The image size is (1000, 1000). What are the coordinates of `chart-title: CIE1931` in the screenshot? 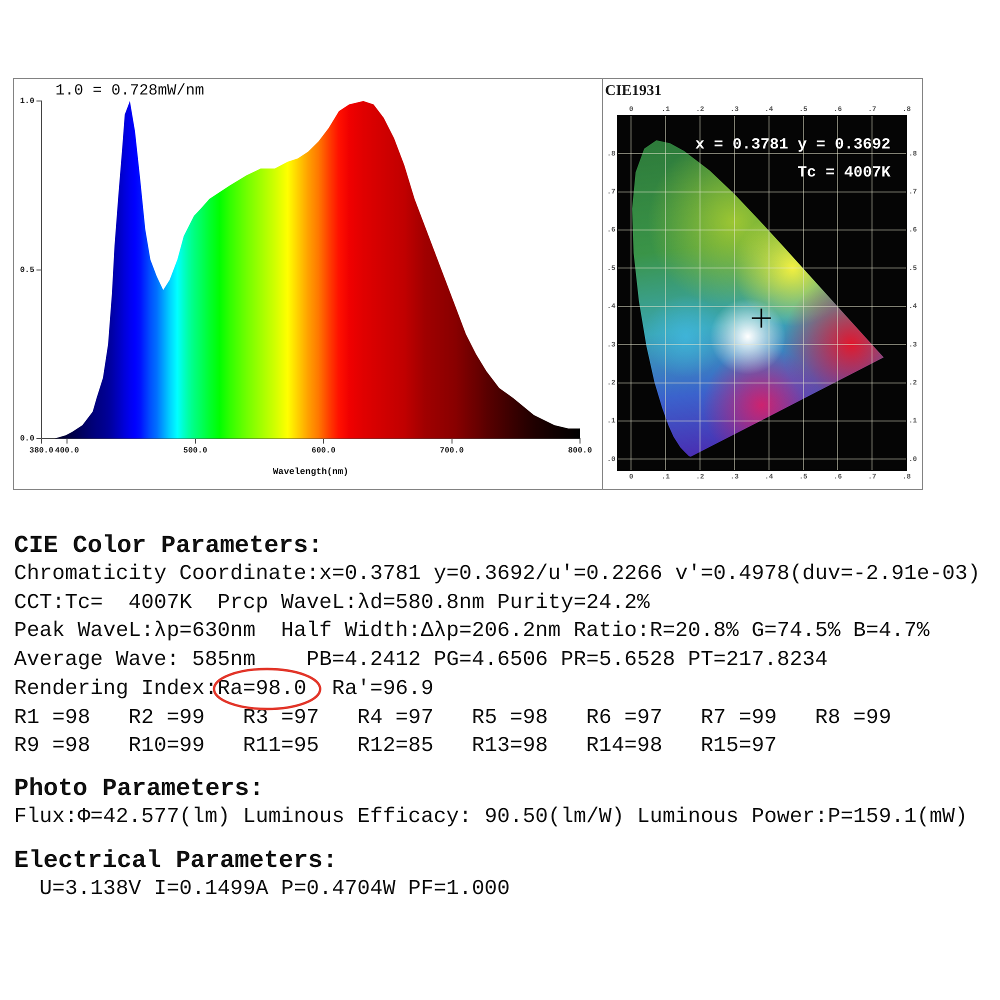 It's located at (633, 90).